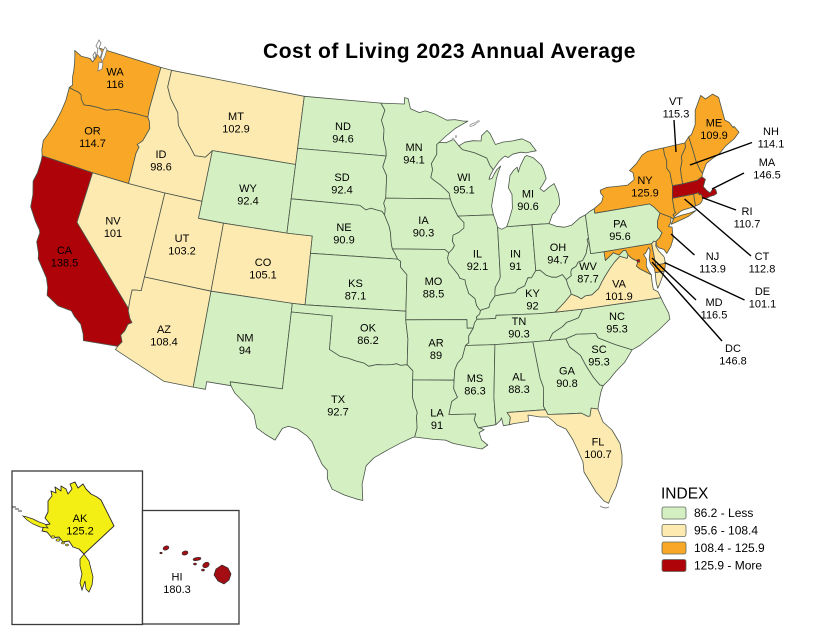 Image resolution: width=825 pixels, height=643 pixels. Describe the element at coordinates (518, 390) in the screenshot. I see `svg-text: 88.3` at that location.